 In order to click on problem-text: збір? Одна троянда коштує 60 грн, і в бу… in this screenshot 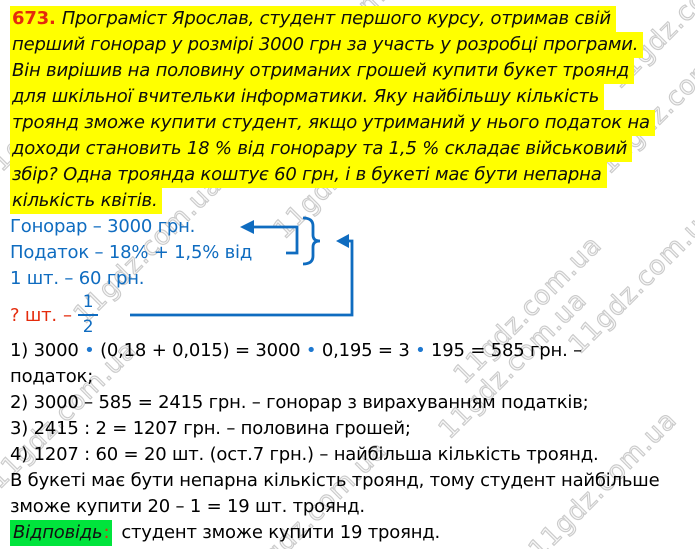, I will do `click(307, 174)`.